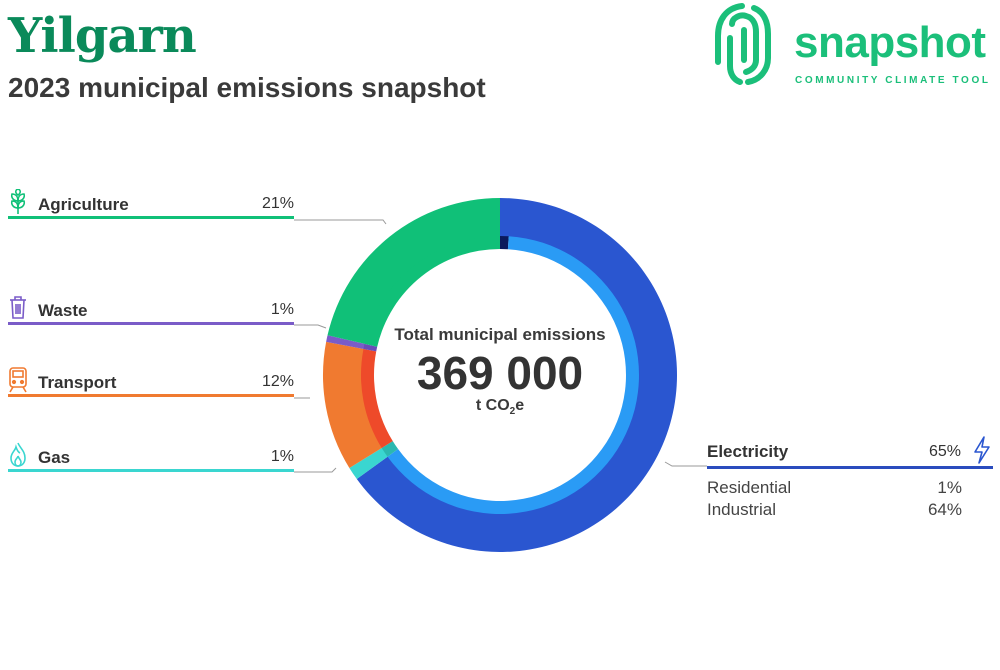 Image resolution: width=1000 pixels, height=670 pixels. I want to click on total-value: 369 000, so click(500, 373).